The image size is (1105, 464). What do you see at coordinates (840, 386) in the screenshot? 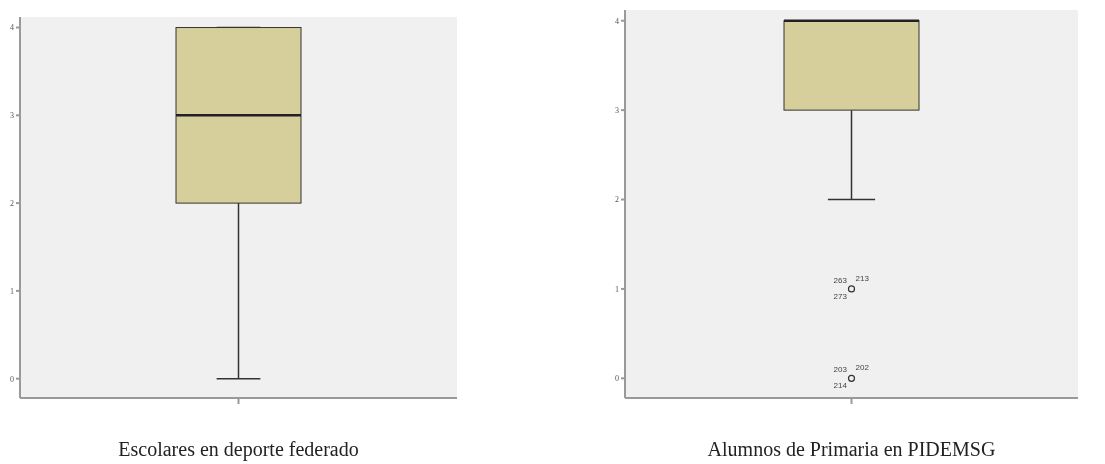
I see `annotation: 214` at bounding box center [840, 386].